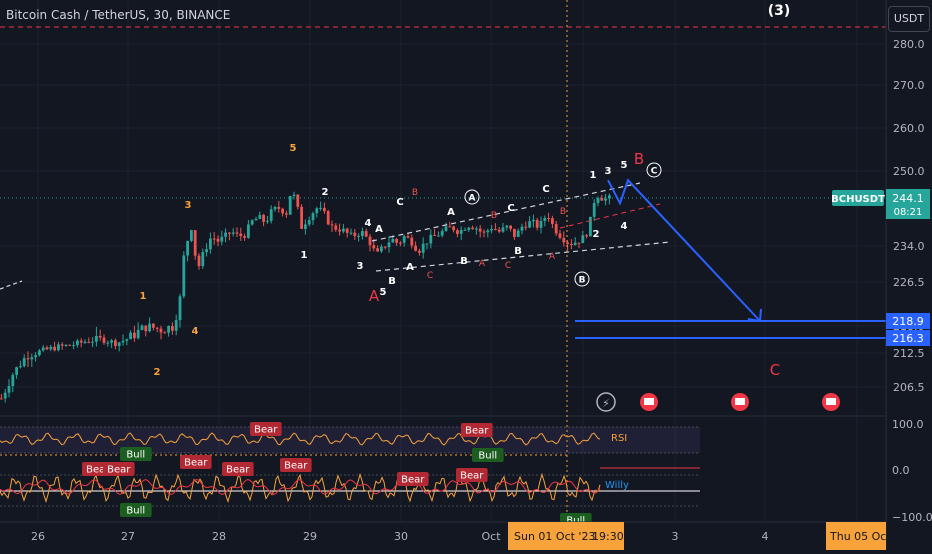 This screenshot has width=932, height=554. What do you see at coordinates (654, 172) in the screenshot?
I see `circled-wave-label: C` at bounding box center [654, 172].